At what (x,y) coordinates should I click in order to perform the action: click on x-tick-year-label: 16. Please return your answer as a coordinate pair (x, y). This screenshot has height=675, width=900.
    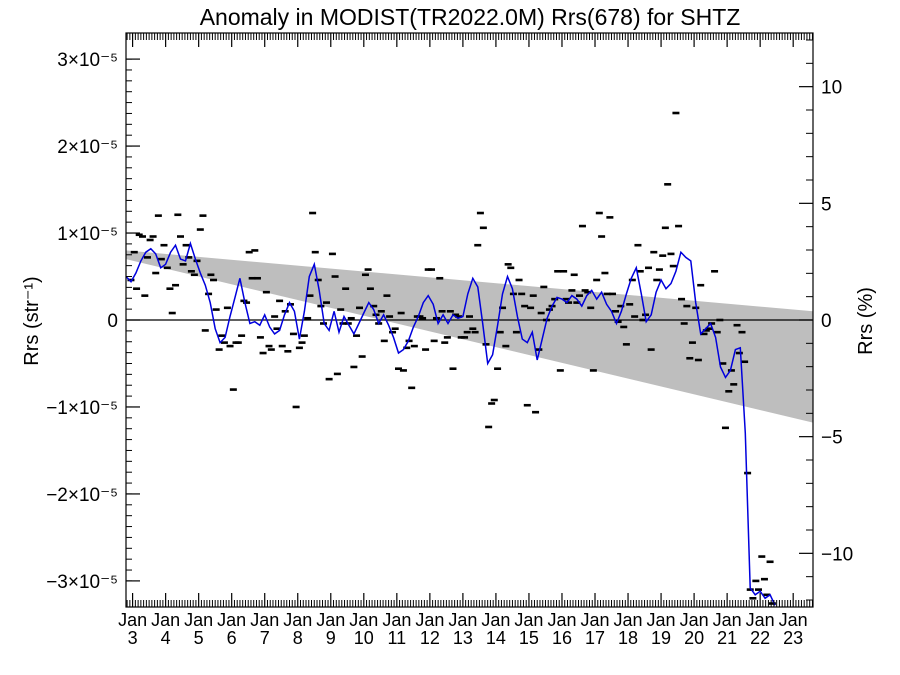
    Looking at the image, I should click on (562, 638).